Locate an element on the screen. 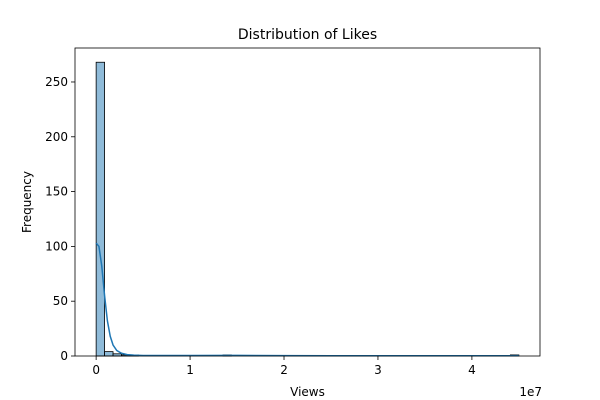 The image size is (600, 400). y-tick-label: 100 is located at coordinates (56, 246).